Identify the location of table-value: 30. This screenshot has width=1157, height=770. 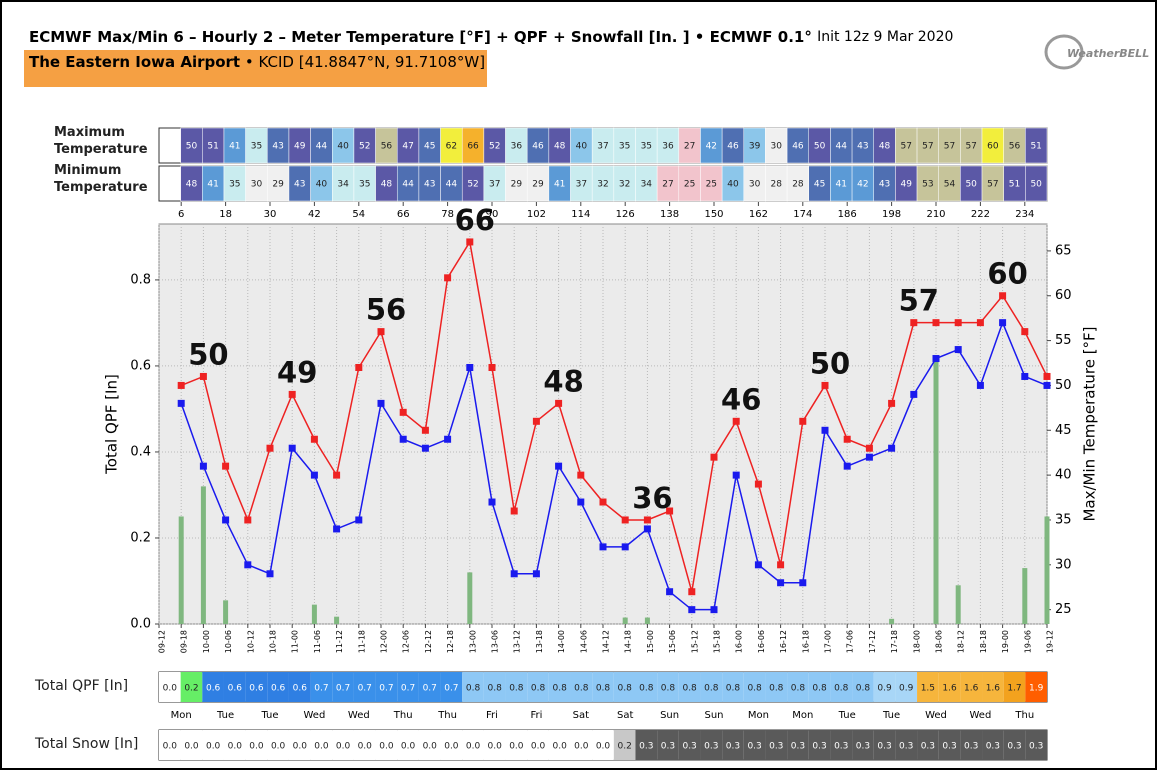
(777, 147).